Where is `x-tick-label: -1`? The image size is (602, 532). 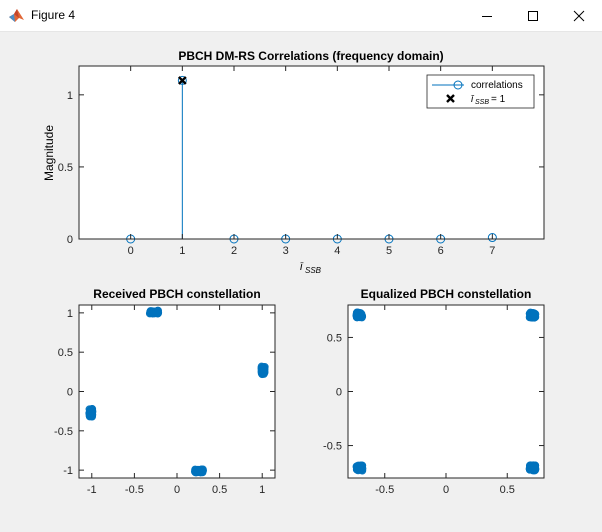 x-tick-label: -1 is located at coordinates (92, 490).